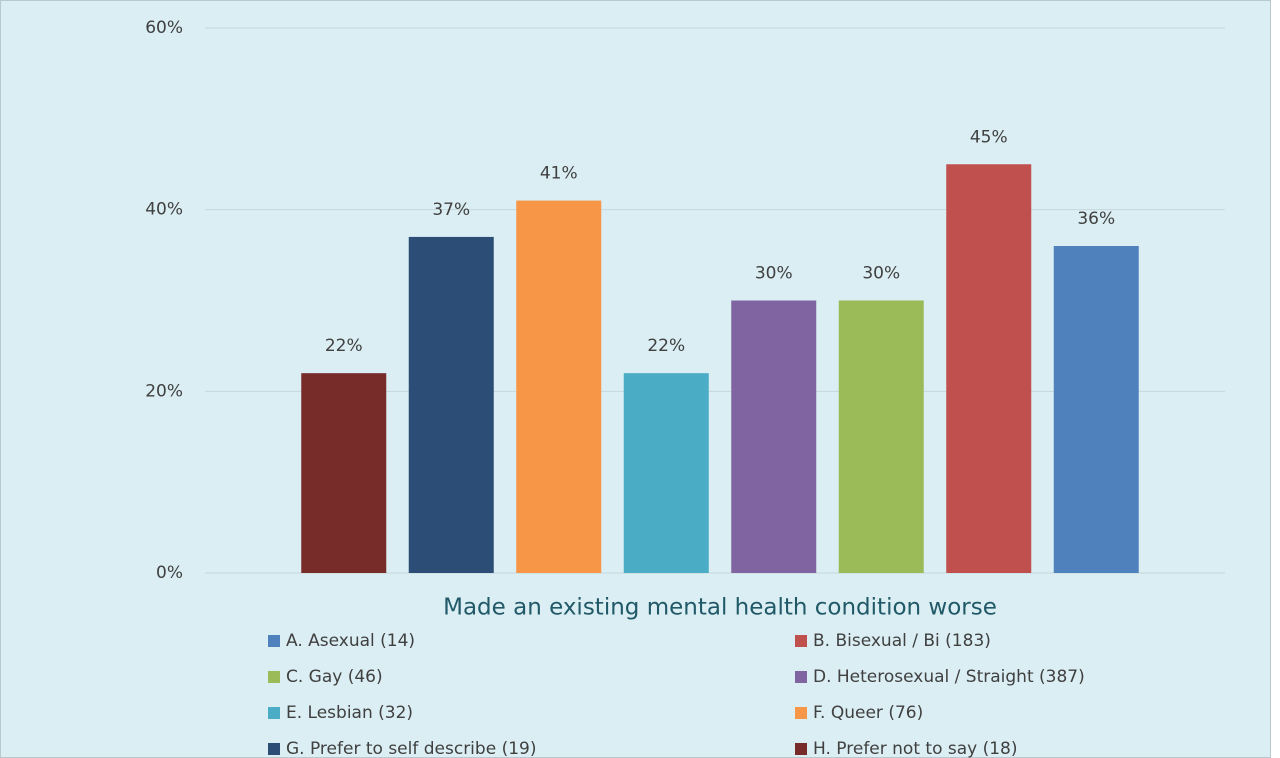 Image resolution: width=1280 pixels, height=758 pixels. Describe the element at coordinates (350, 641) in the screenshot. I see `legend-label: A. Asexual (14)` at that location.